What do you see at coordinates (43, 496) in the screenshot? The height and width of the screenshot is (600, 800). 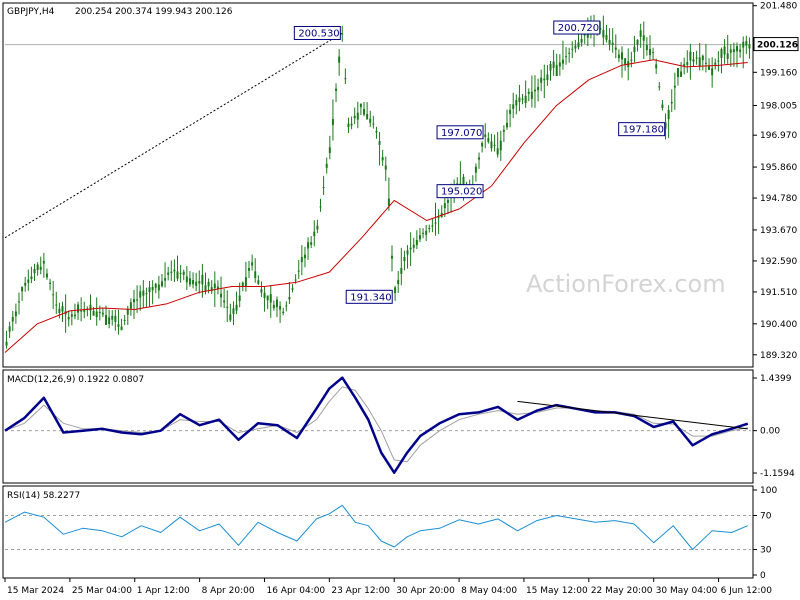 I see `rsi-header: RSI(14) 58.2277` at bounding box center [43, 496].